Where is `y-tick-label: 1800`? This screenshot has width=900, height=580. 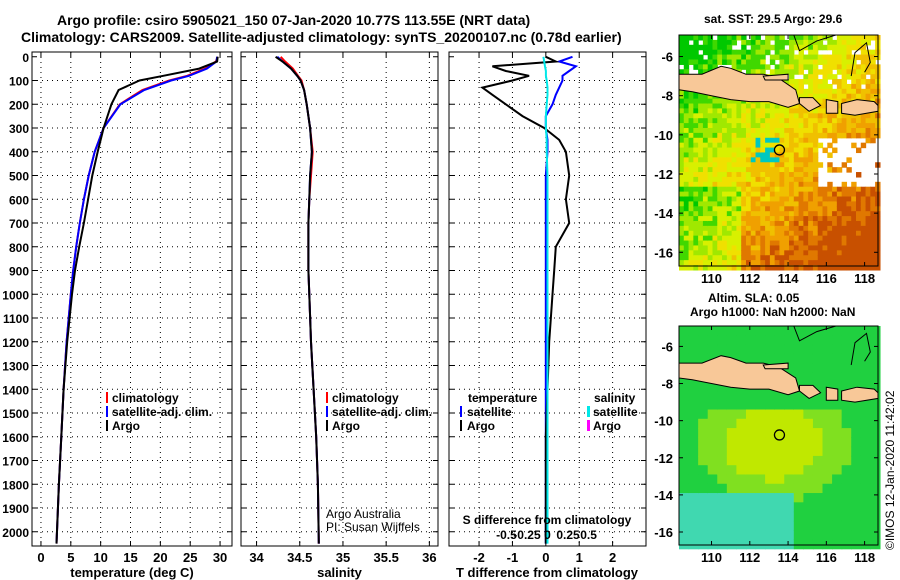
y-tick-label: 1800 is located at coordinates (15, 485).